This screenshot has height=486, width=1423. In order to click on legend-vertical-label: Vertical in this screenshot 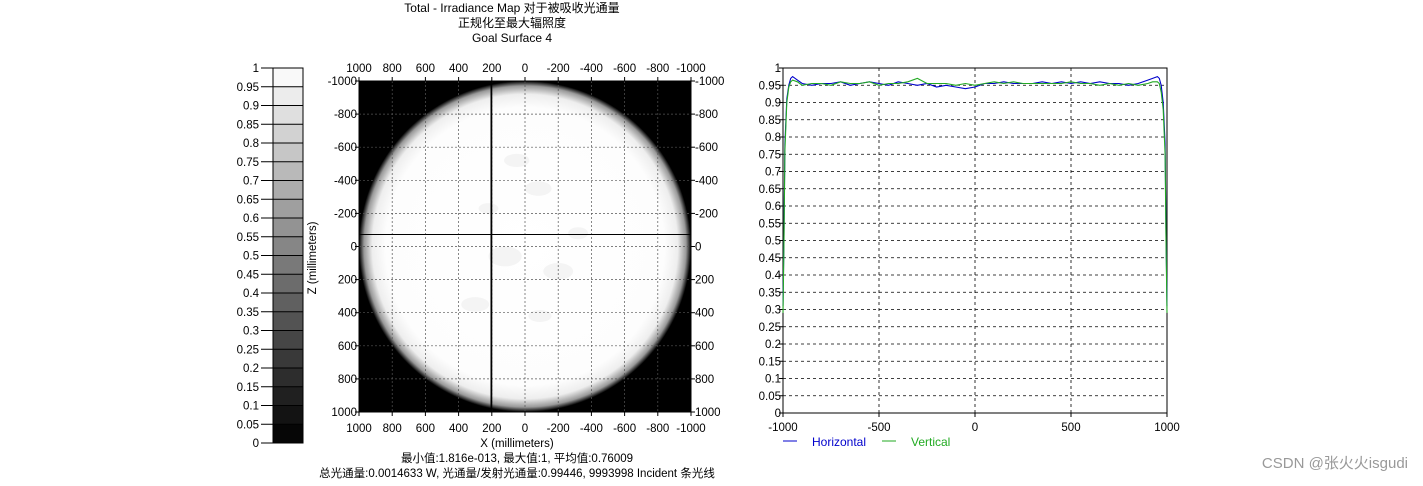, I will do `click(930, 442)`.